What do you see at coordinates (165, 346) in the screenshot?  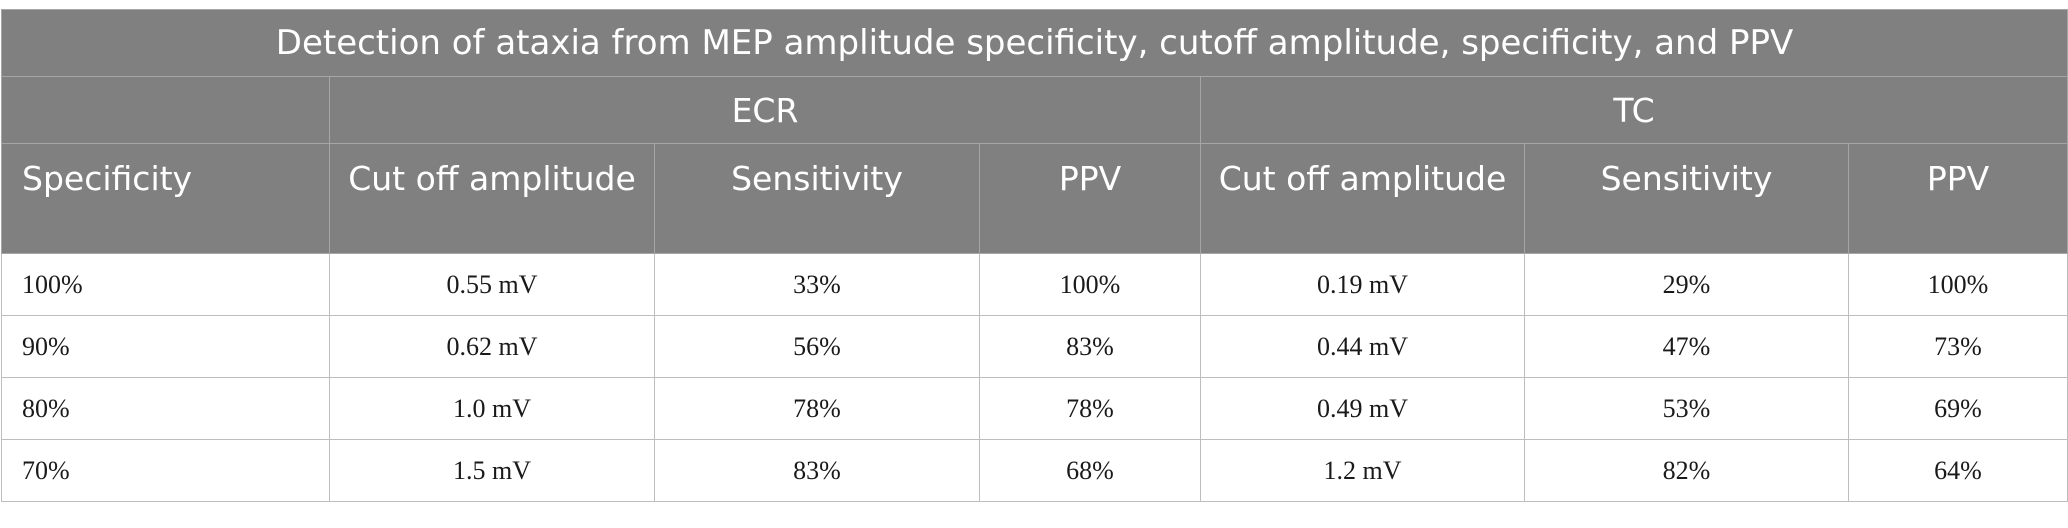 I see `cell-specificity: 90%` at bounding box center [165, 346].